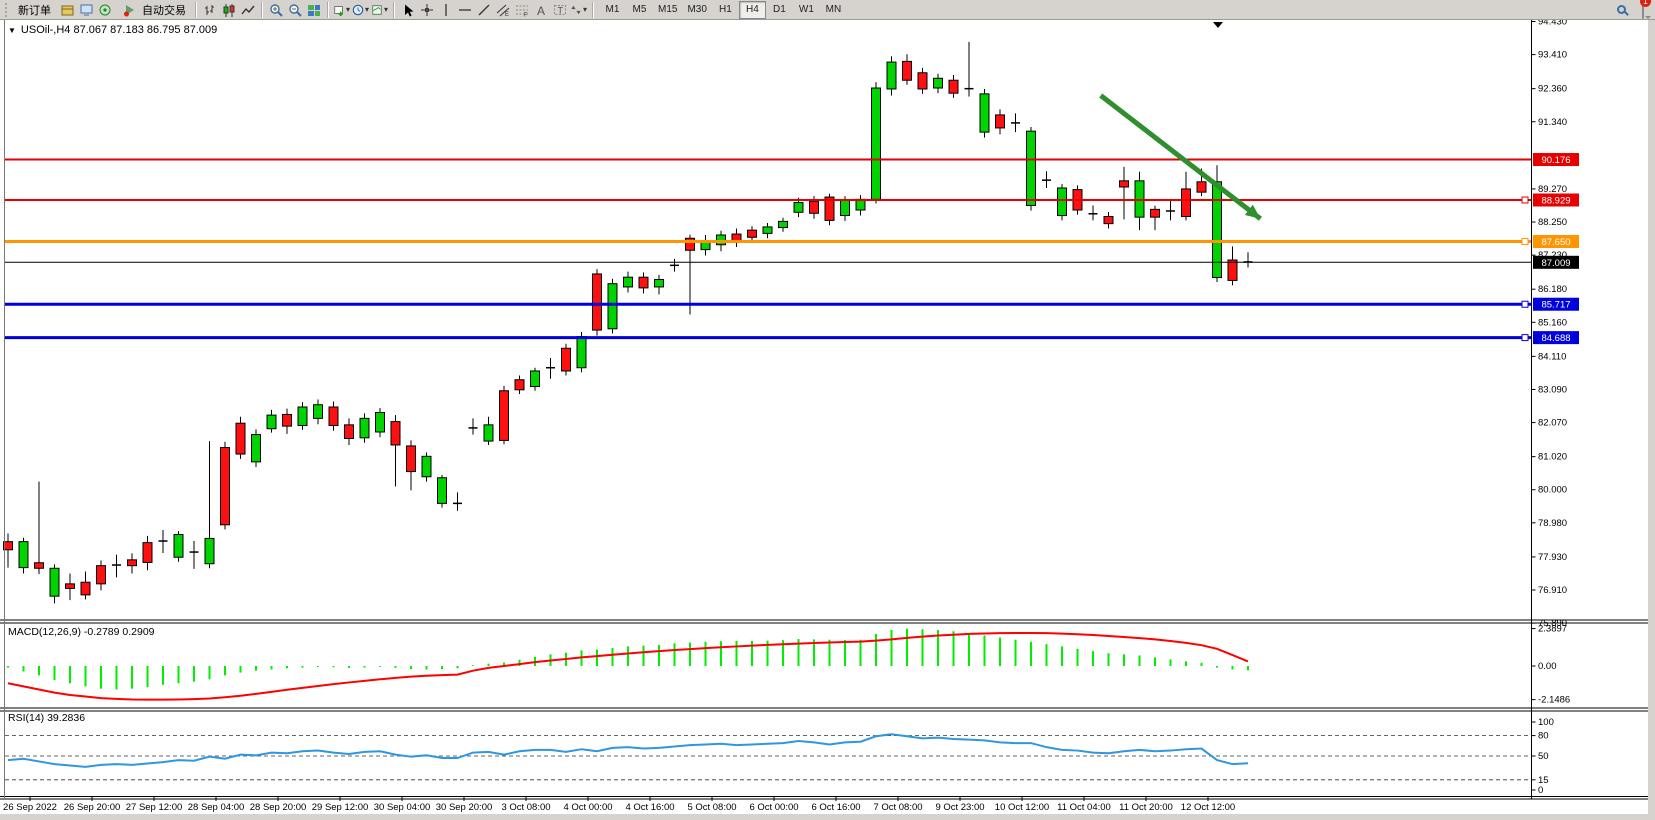 Image resolution: width=1655 pixels, height=820 pixels. I want to click on chart-shift-marker, so click(1218, 25).